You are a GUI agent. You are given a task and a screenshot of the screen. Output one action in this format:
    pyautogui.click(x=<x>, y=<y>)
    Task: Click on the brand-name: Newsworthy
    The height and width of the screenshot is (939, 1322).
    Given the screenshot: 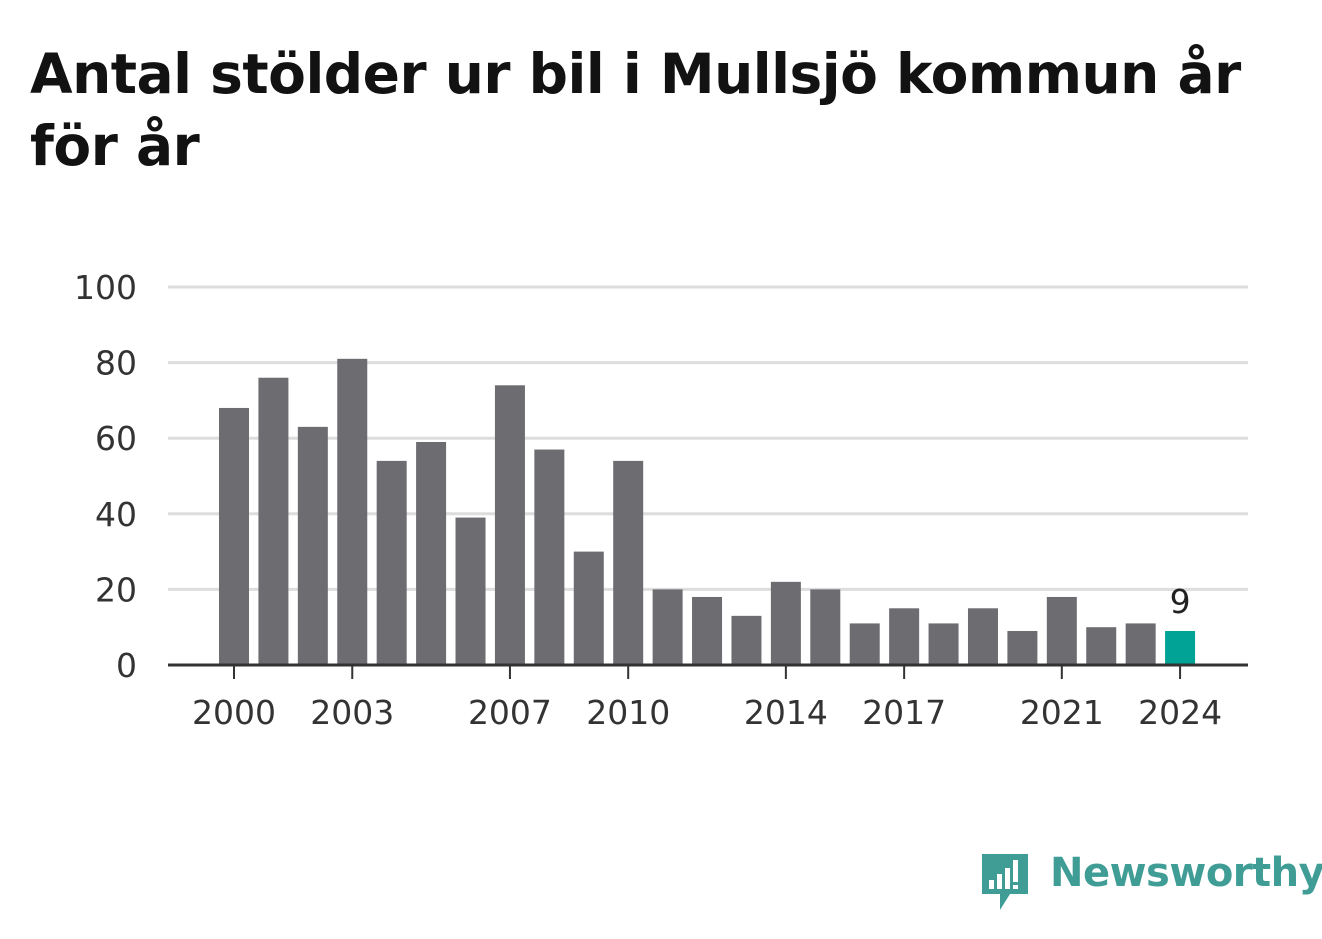 What is the action you would take?
    pyautogui.click(x=1186, y=873)
    